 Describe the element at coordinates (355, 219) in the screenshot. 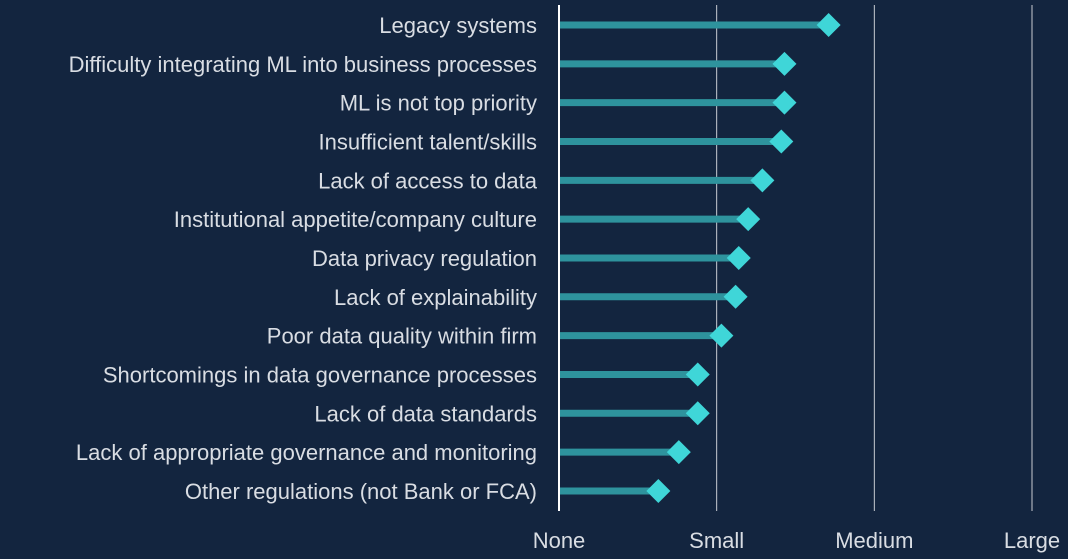

I see `category-label: Institutional appetite/company culture` at that location.